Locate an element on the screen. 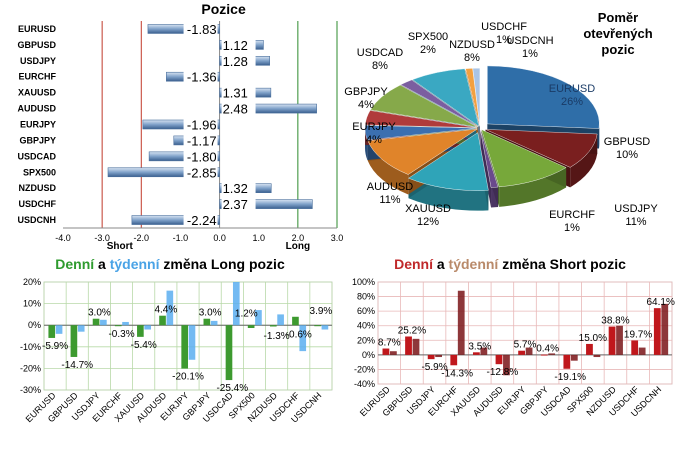 The image size is (680, 452). x-tick-label: 1.0 is located at coordinates (258, 238).